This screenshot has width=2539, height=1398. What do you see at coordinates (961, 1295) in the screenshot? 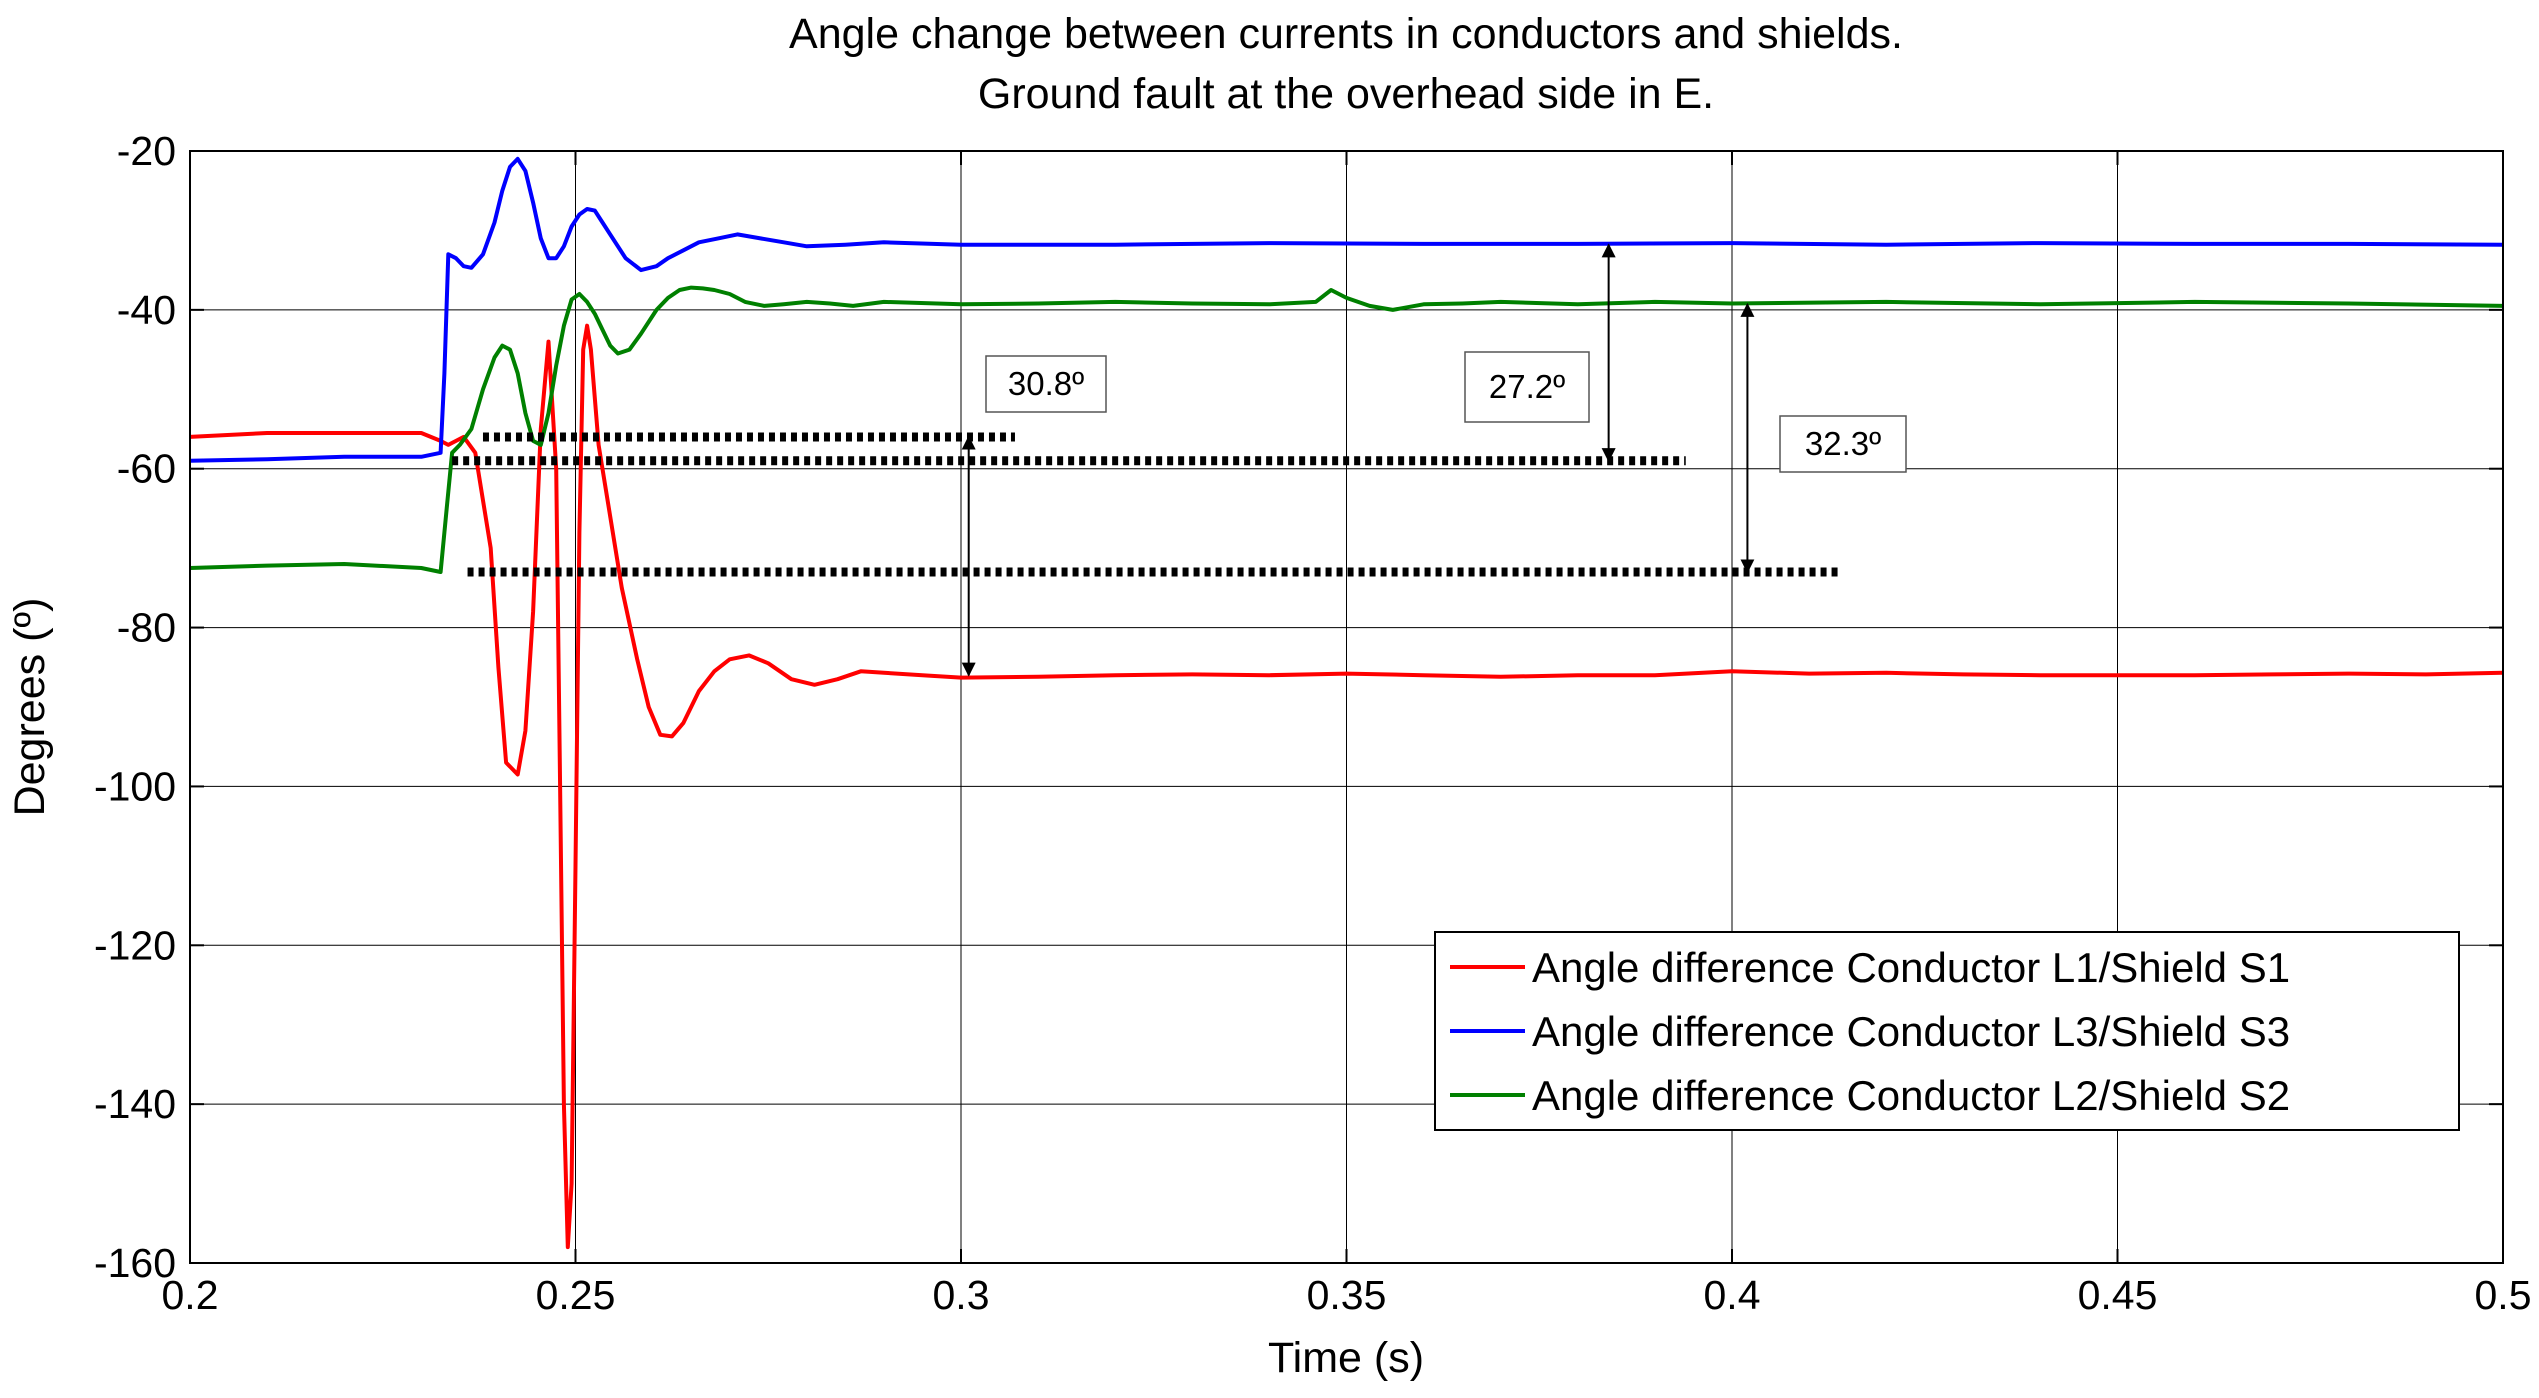
I see `x-tick-label: 0.3` at bounding box center [961, 1295].